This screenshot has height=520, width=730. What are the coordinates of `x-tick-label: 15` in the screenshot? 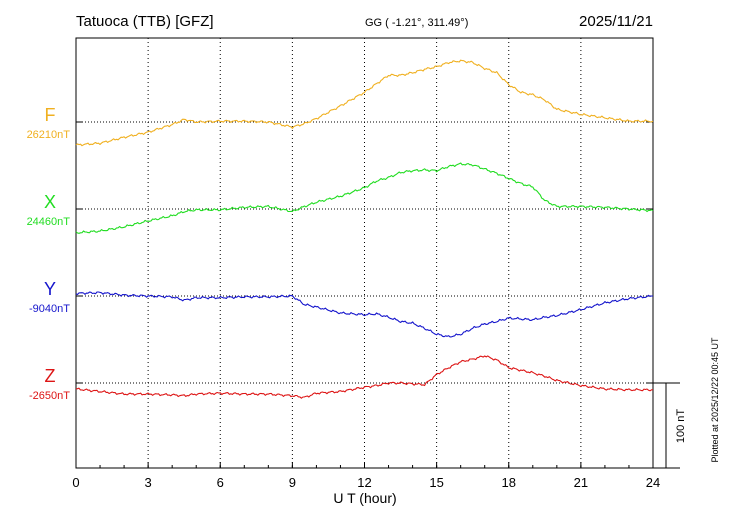 It's located at (436, 482).